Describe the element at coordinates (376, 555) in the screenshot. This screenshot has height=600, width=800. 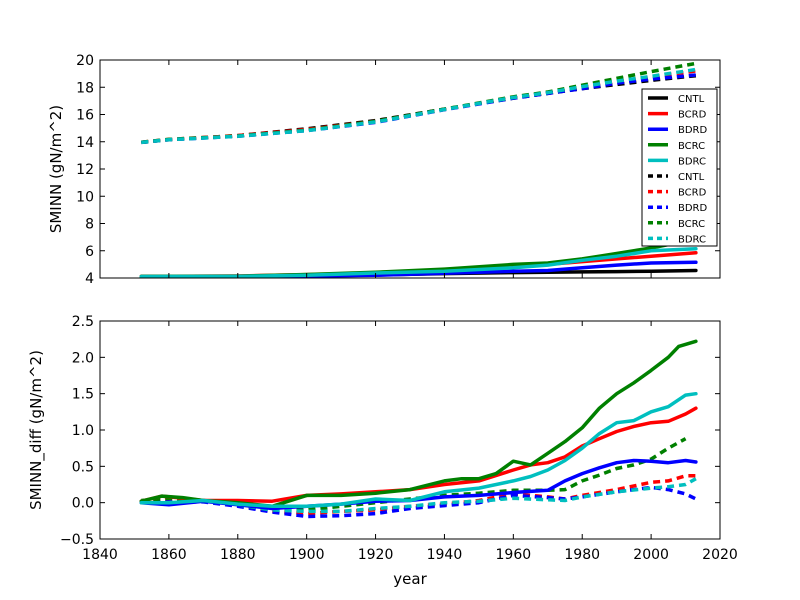
I see `x-tick-label: 1920` at that location.